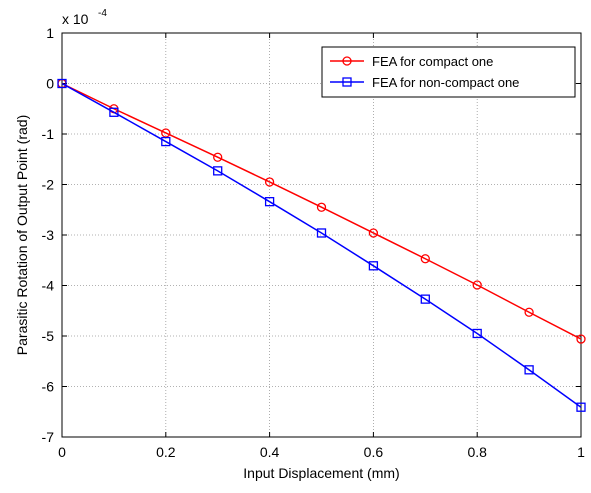  Describe the element at coordinates (432, 61) in the screenshot. I see `legend-label-1: FEA for compact one` at that location.